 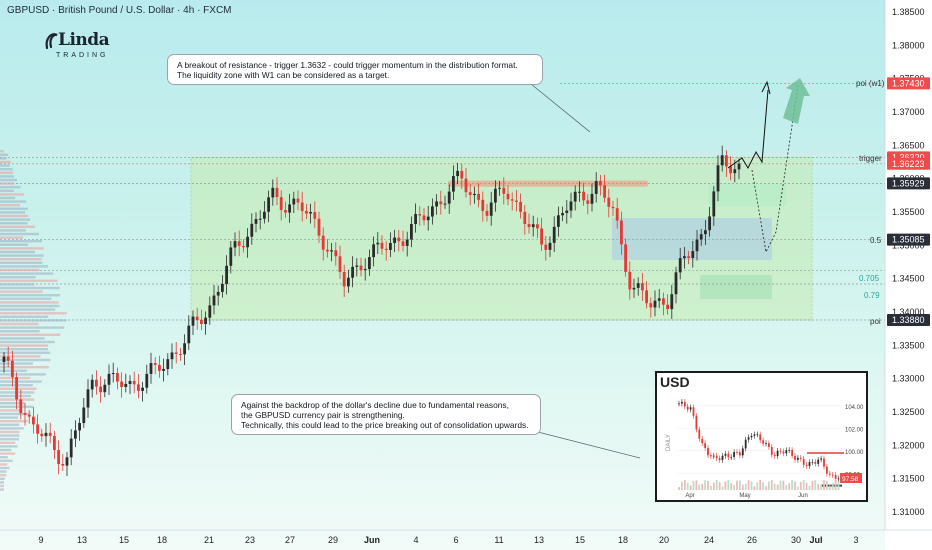 I want to click on price-label: 1.36320, so click(x=908, y=157).